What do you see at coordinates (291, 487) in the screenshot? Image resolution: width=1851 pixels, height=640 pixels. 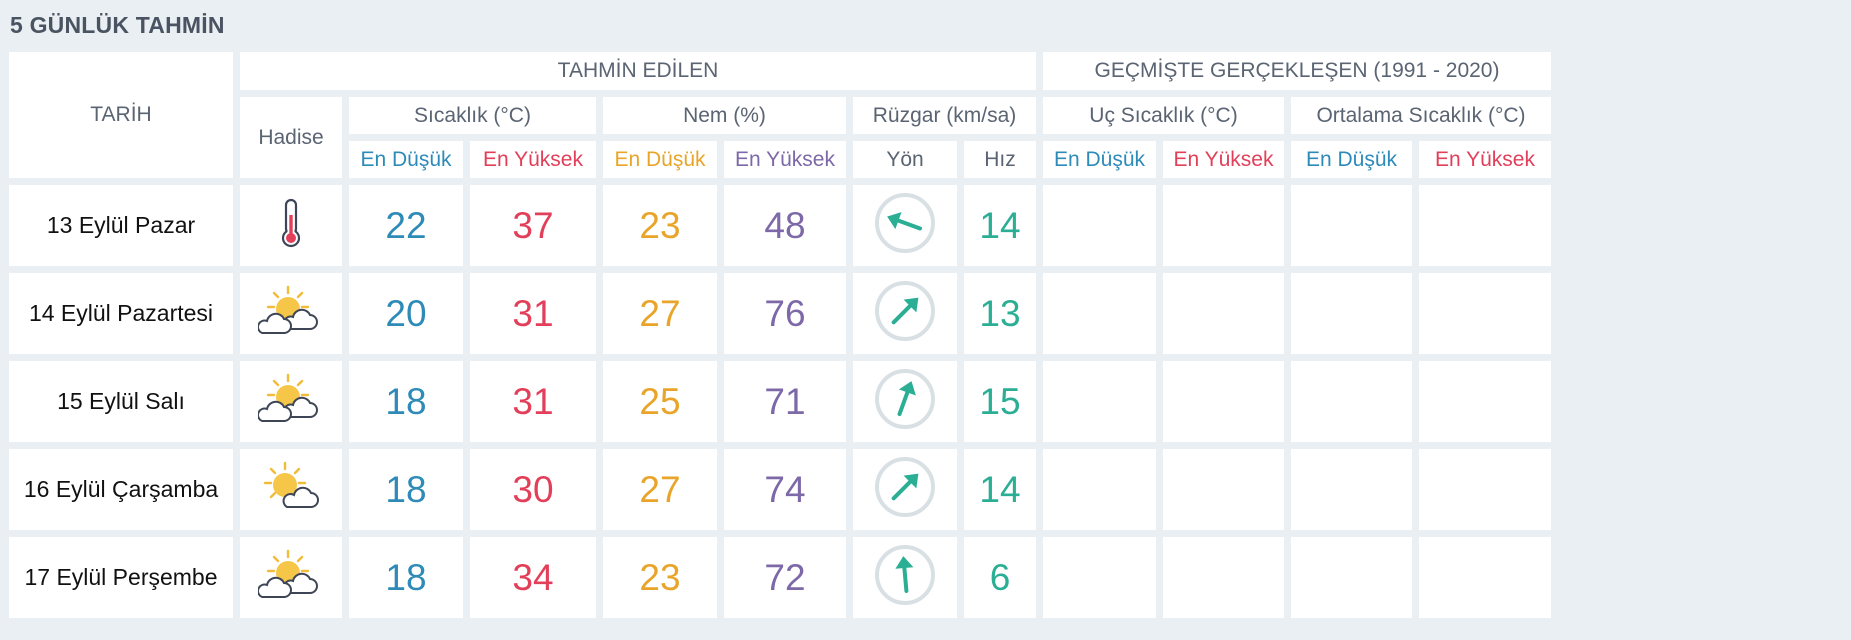 I see `sun-behind-cloud-icon` at bounding box center [291, 487].